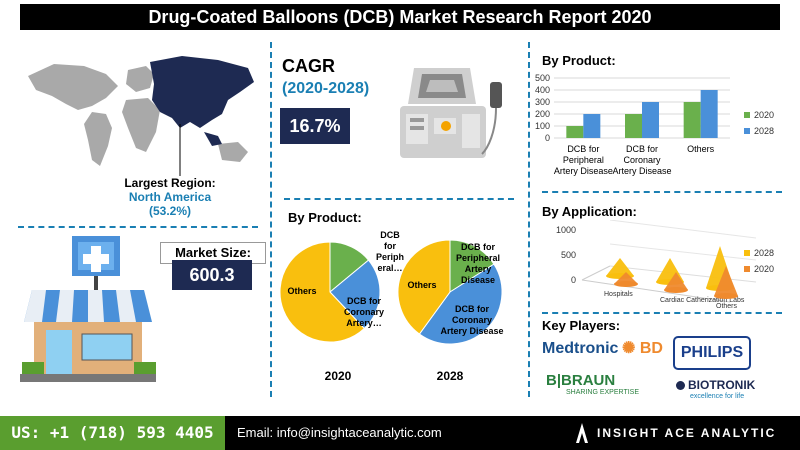  Describe the element at coordinates (717, 396) in the screenshot. I see `biotronik-tagline: excellence for life` at that location.